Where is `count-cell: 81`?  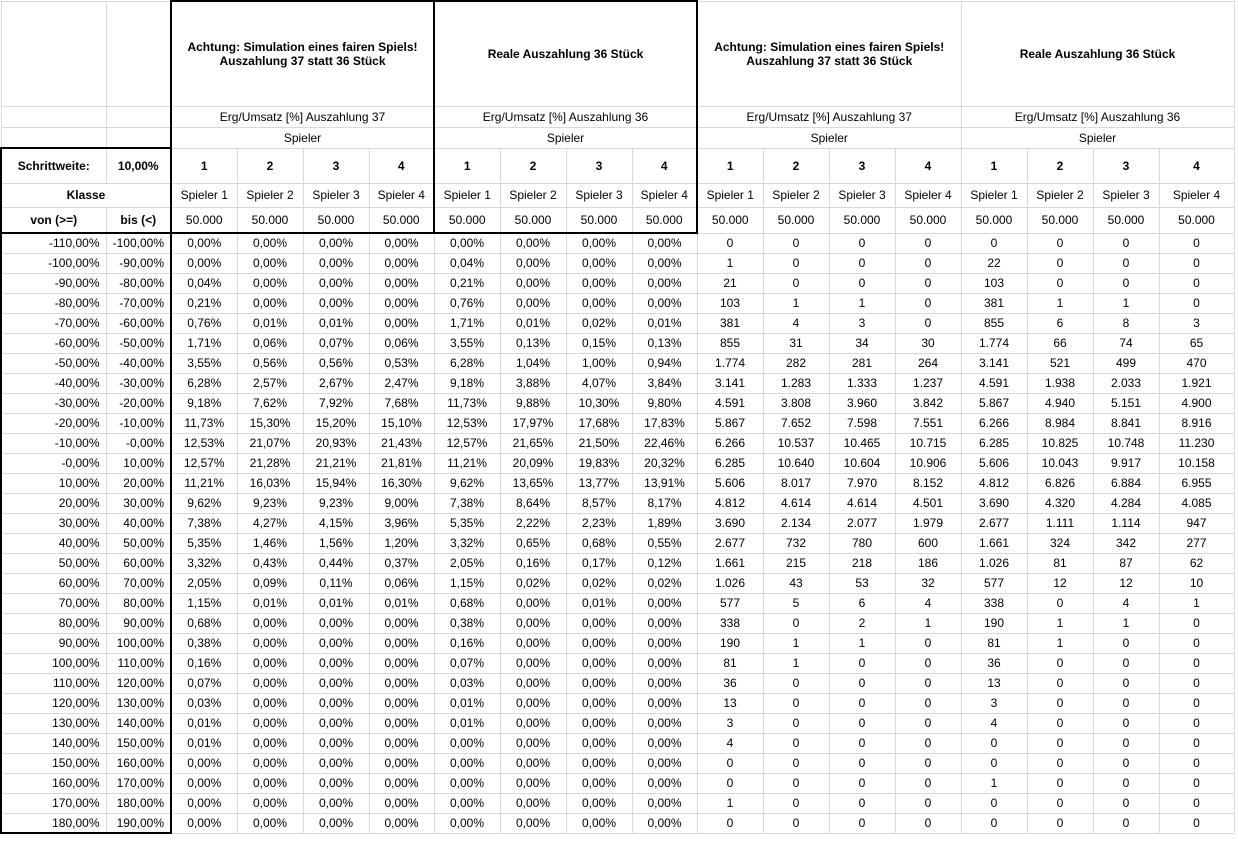 count-cell: 81 is located at coordinates (994, 643).